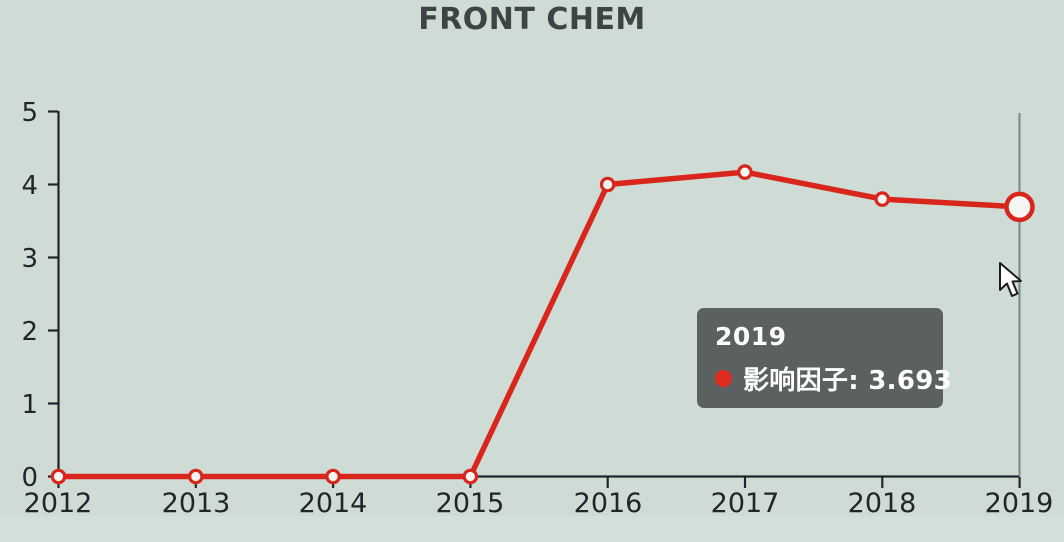 This screenshot has height=542, width=1064. I want to click on y-tick-label-2: 2, so click(29, 332).